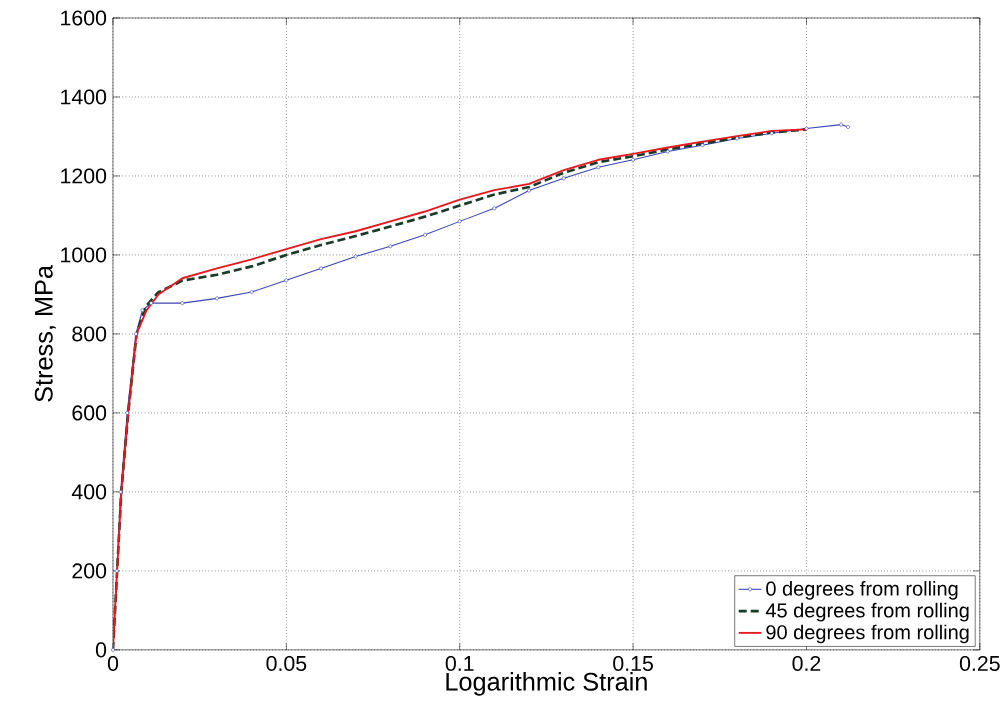 This screenshot has width=1005, height=721. What do you see at coordinates (89, 334) in the screenshot?
I see `y-tick-label: 800` at bounding box center [89, 334].